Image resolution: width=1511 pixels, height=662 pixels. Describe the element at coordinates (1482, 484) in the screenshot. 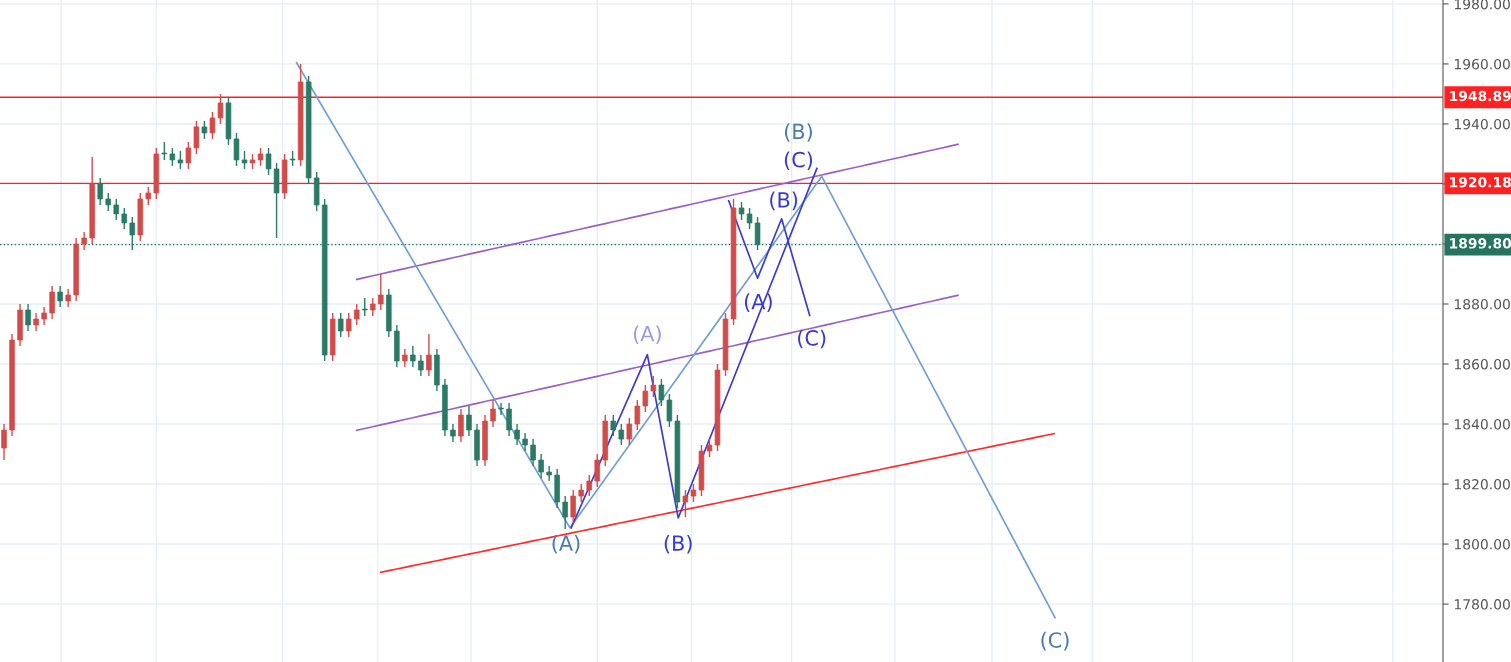

I see `y-tick-label: 1820.00` at that location.